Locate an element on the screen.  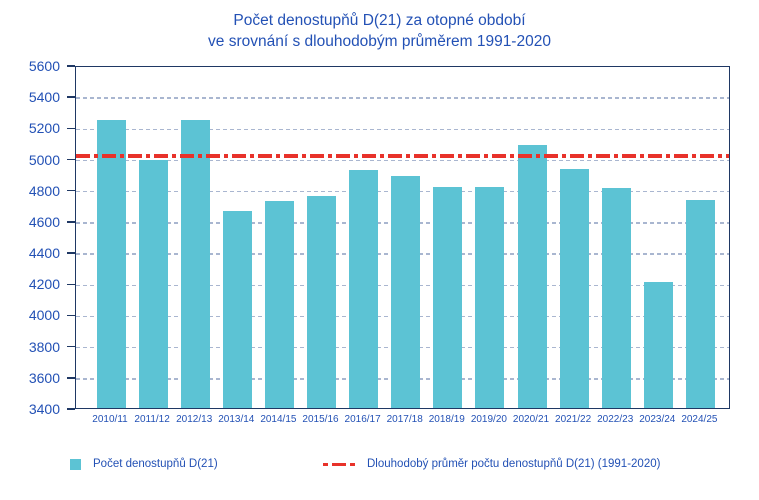
y-tick-label: 4000 is located at coordinates (44, 315).